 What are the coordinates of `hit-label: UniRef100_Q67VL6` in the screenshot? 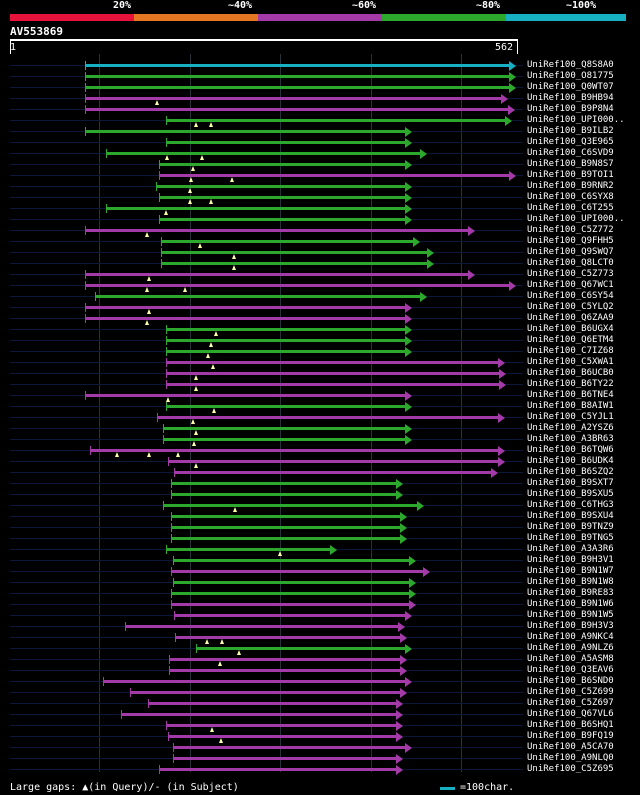 It's located at (570, 714).